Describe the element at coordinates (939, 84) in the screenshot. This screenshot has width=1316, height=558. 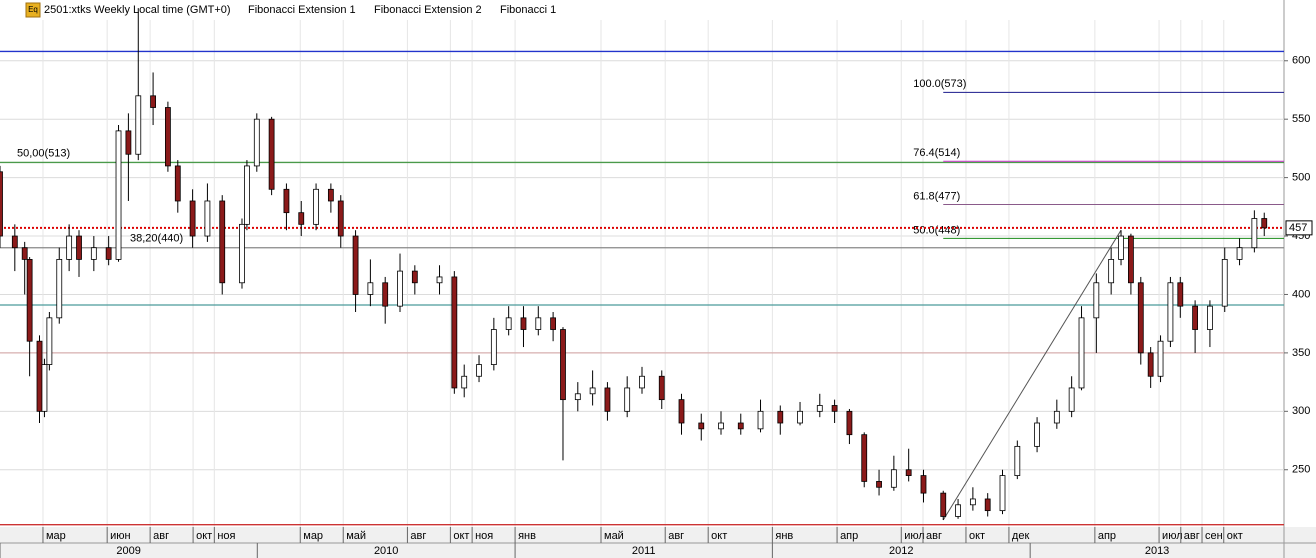
I see `fib-label: 100.0(573)` at that location.